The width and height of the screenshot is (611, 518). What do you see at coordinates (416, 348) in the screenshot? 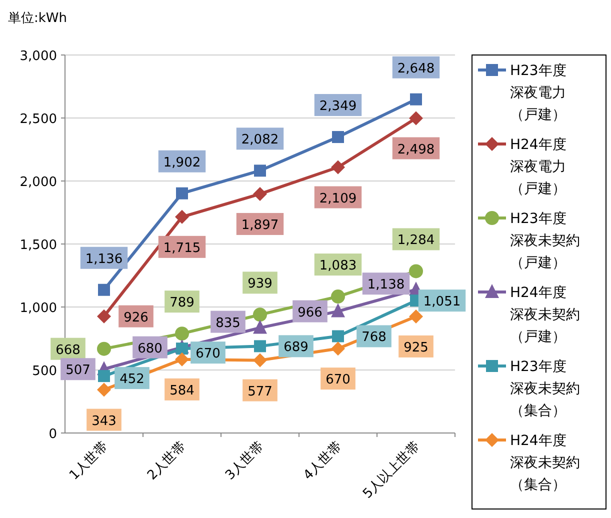
I see `data-label: 925` at bounding box center [416, 348].